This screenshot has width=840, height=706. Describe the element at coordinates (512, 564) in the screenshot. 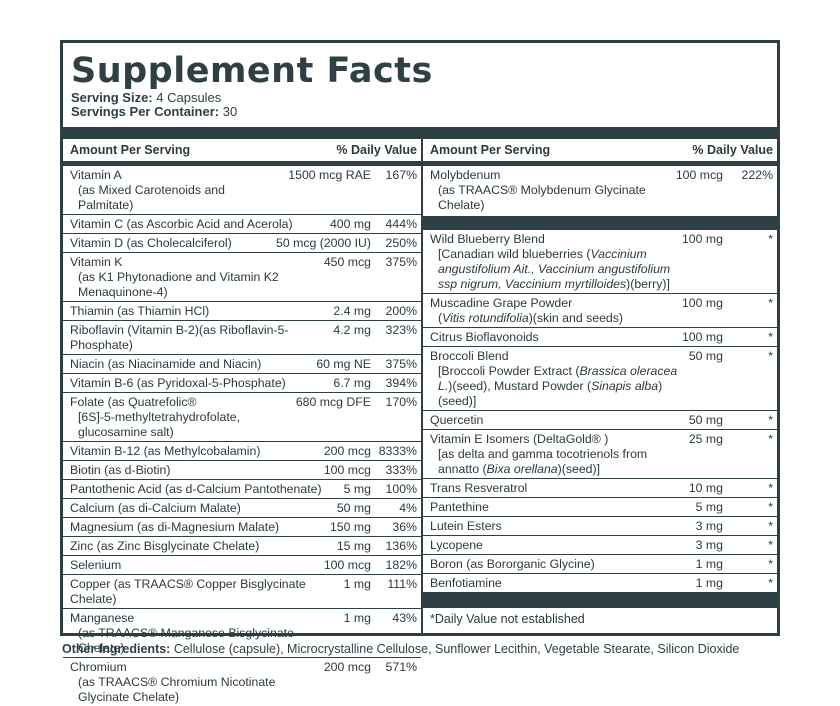

I see `ingredient-label: Boron (as Bororganic Glycine)` at that location.